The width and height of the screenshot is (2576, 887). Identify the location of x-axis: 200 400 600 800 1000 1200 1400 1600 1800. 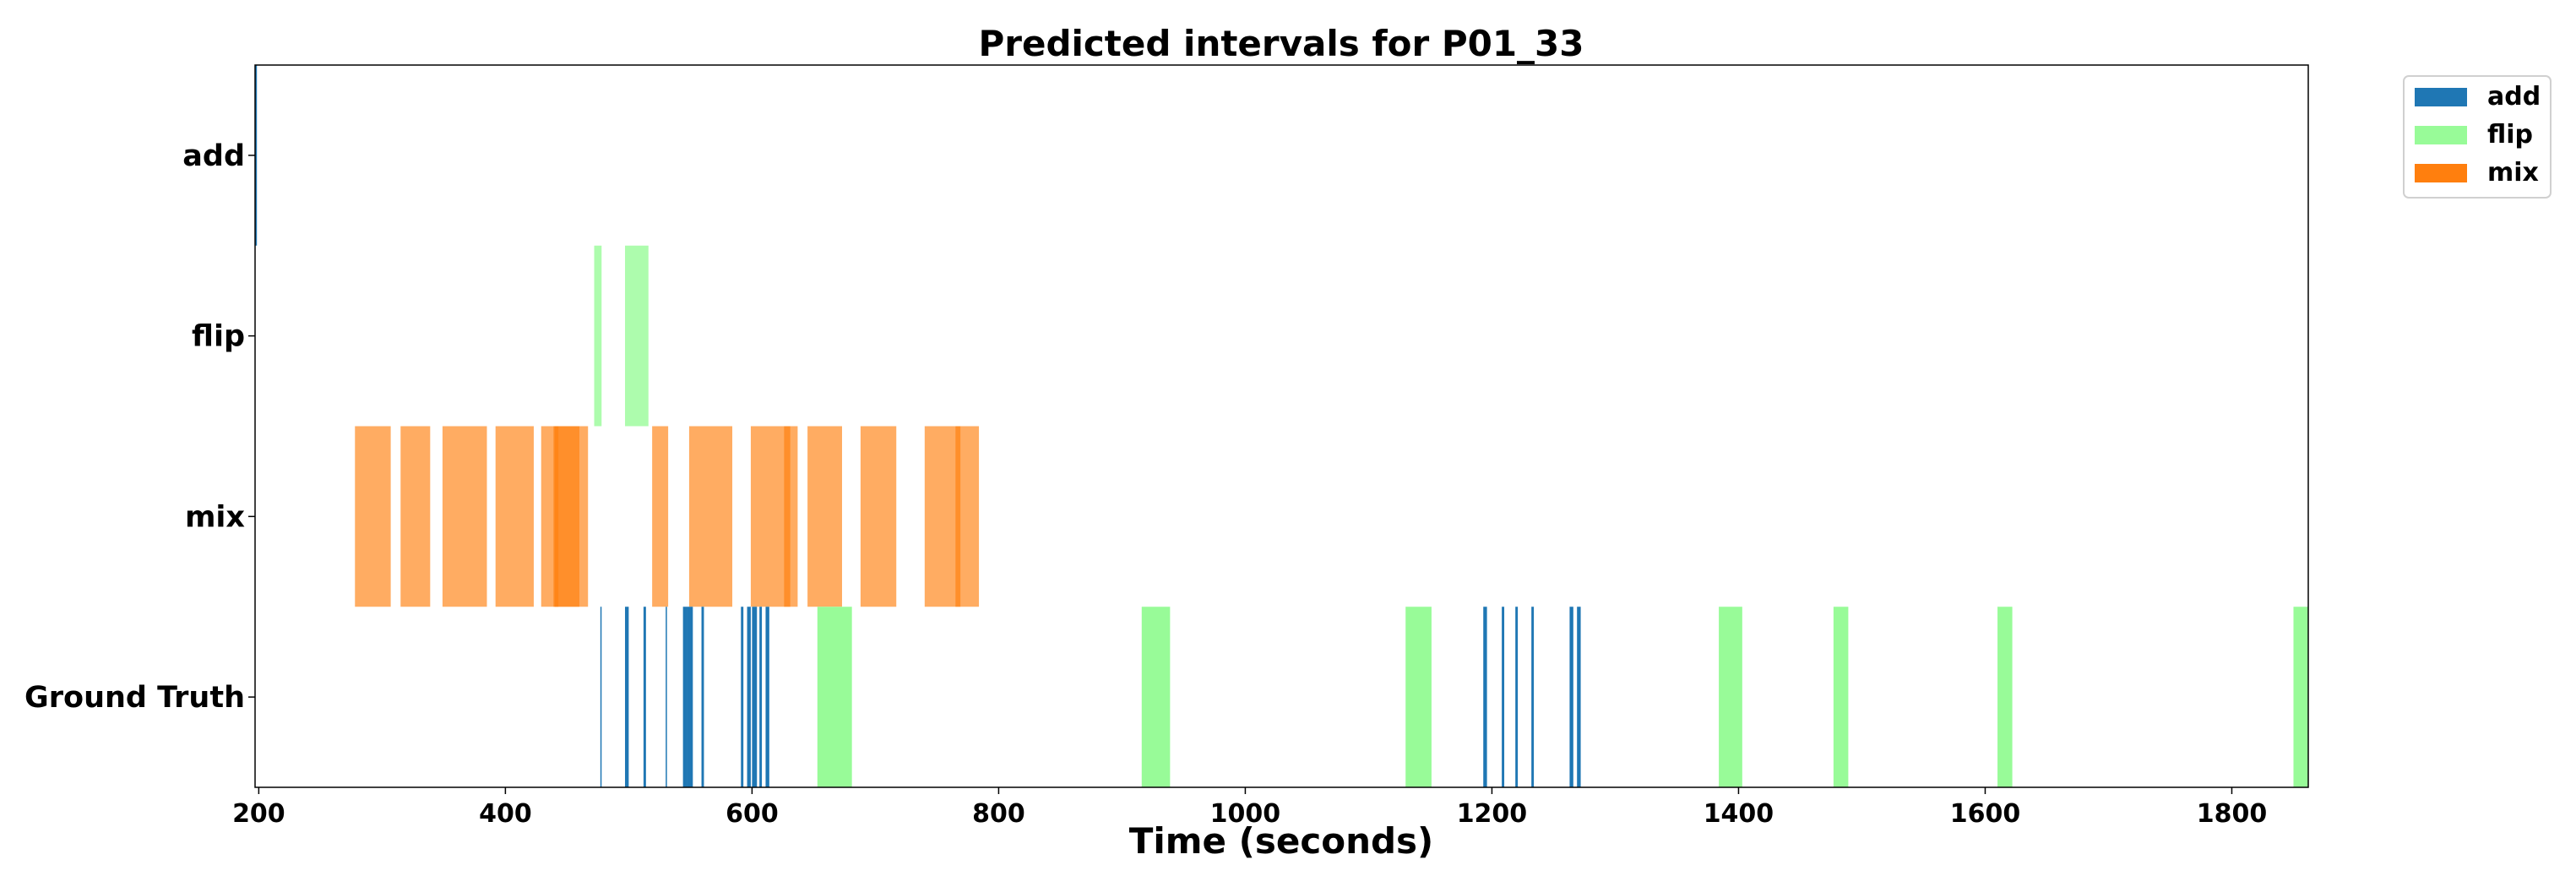
(1249, 808).